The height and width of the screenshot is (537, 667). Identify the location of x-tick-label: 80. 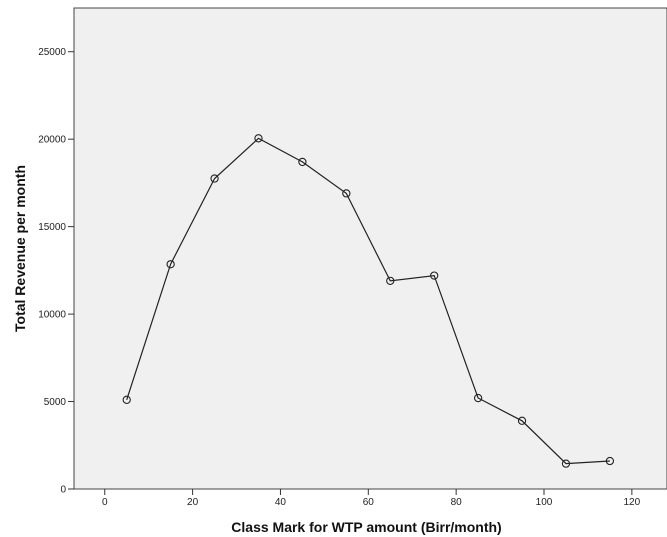
(457, 502).